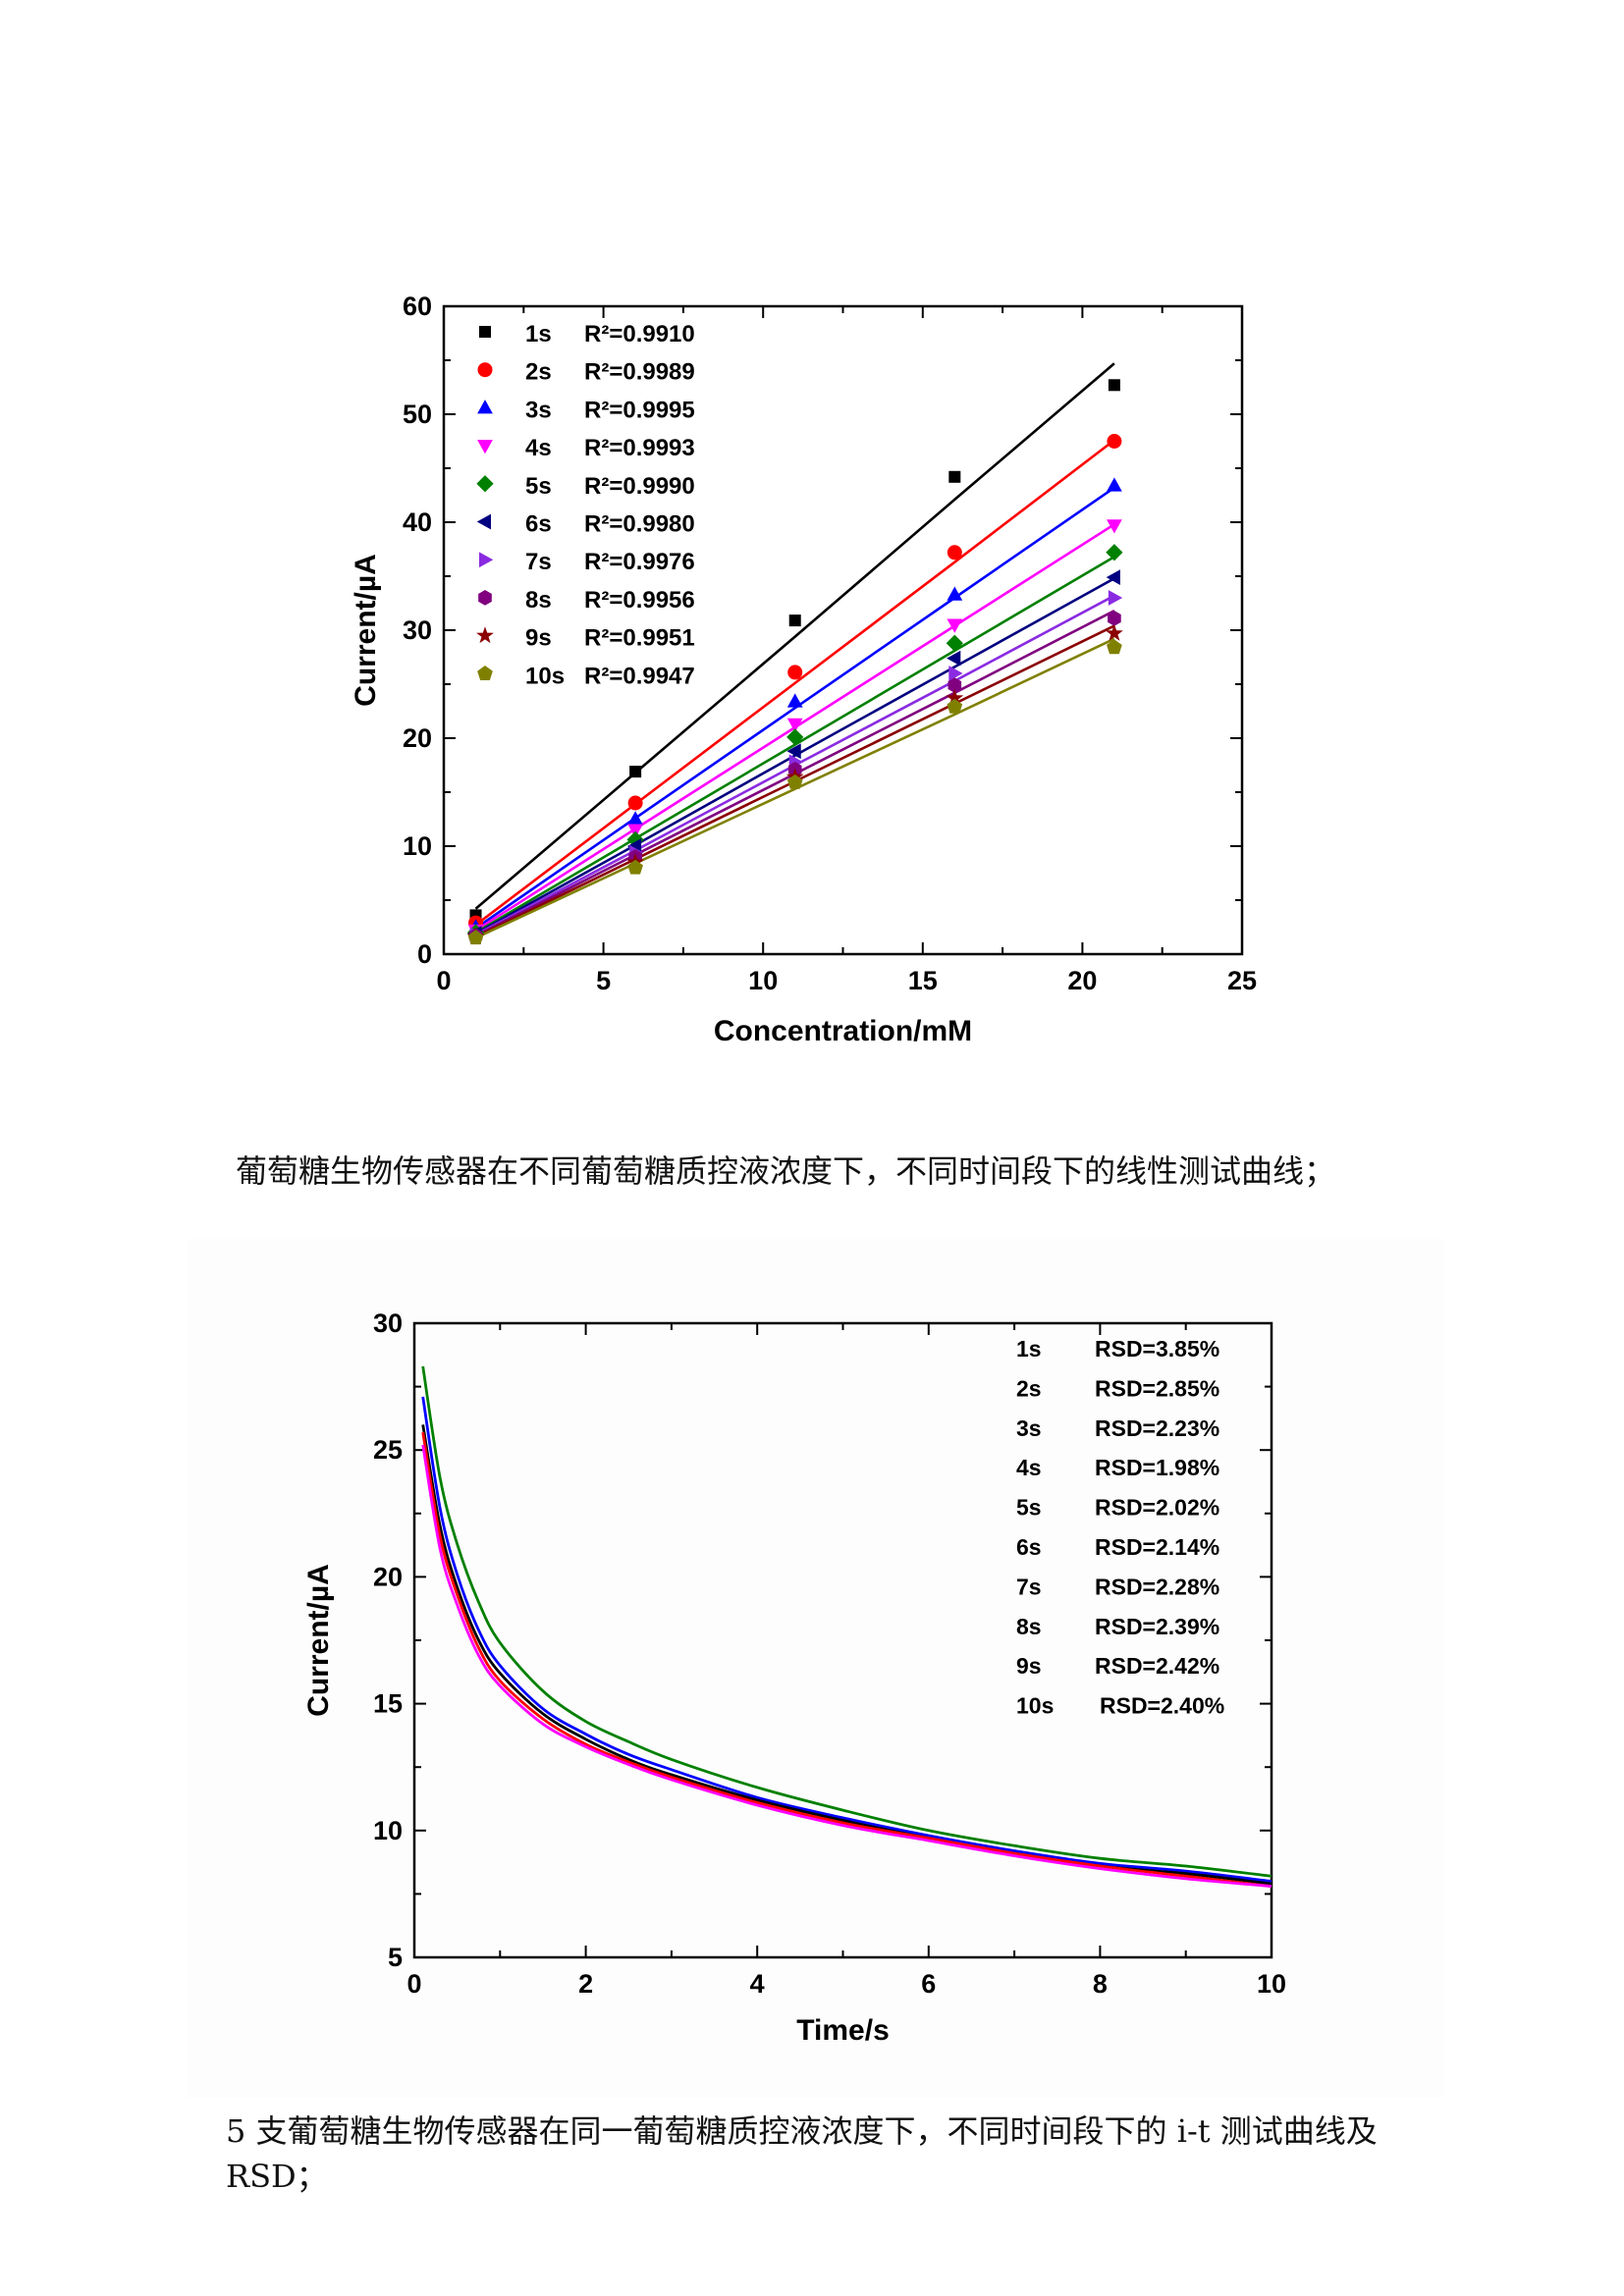 This screenshot has height=2296, width=1624. What do you see at coordinates (1157, 1547) in the screenshot?
I see `legend-rsd-6s: RSD=2.14%` at bounding box center [1157, 1547].